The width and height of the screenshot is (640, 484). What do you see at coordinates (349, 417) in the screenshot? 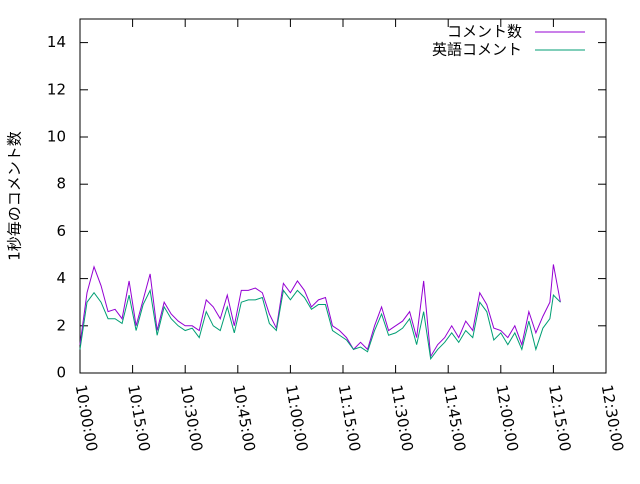
I see `x-tick-label: 11:15:00` at bounding box center [349, 417].